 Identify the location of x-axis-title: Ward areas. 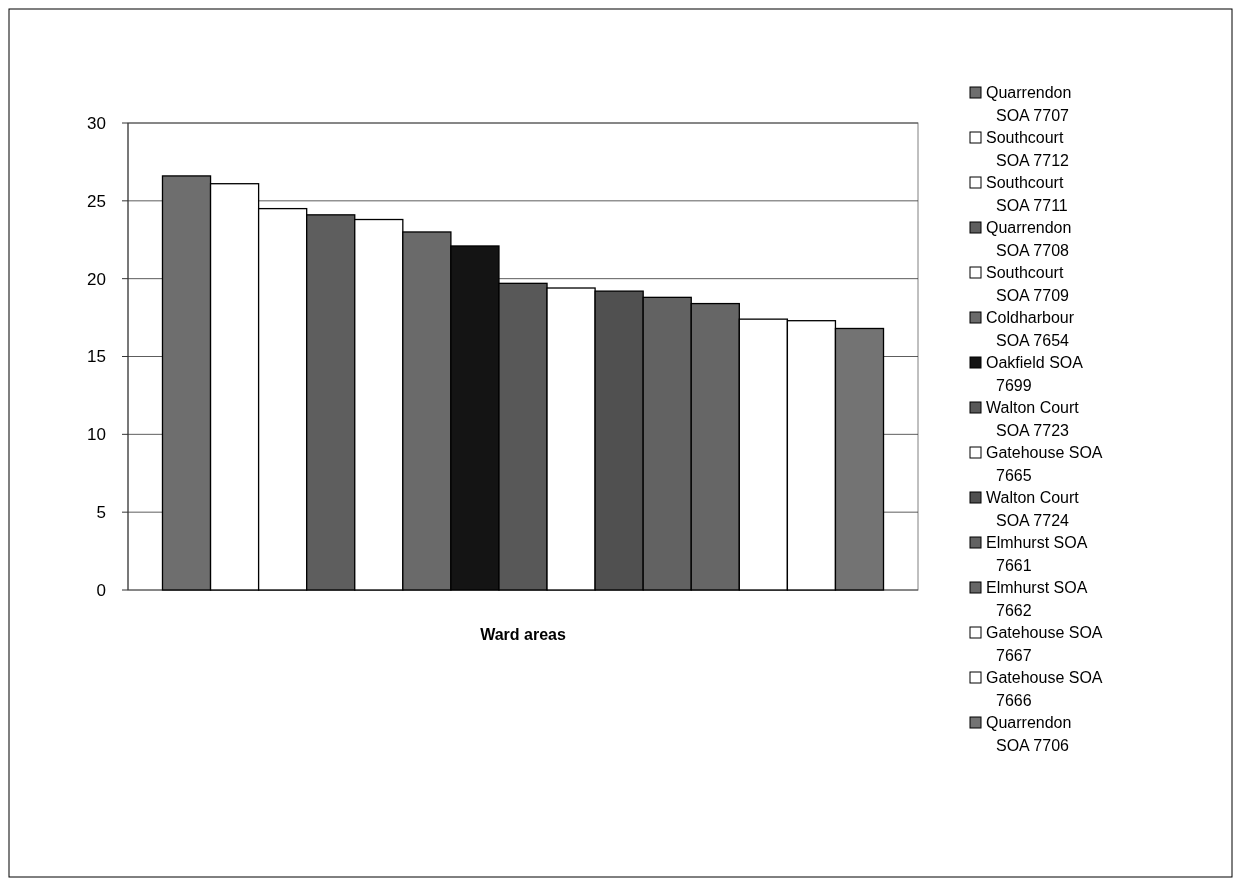
(523, 634).